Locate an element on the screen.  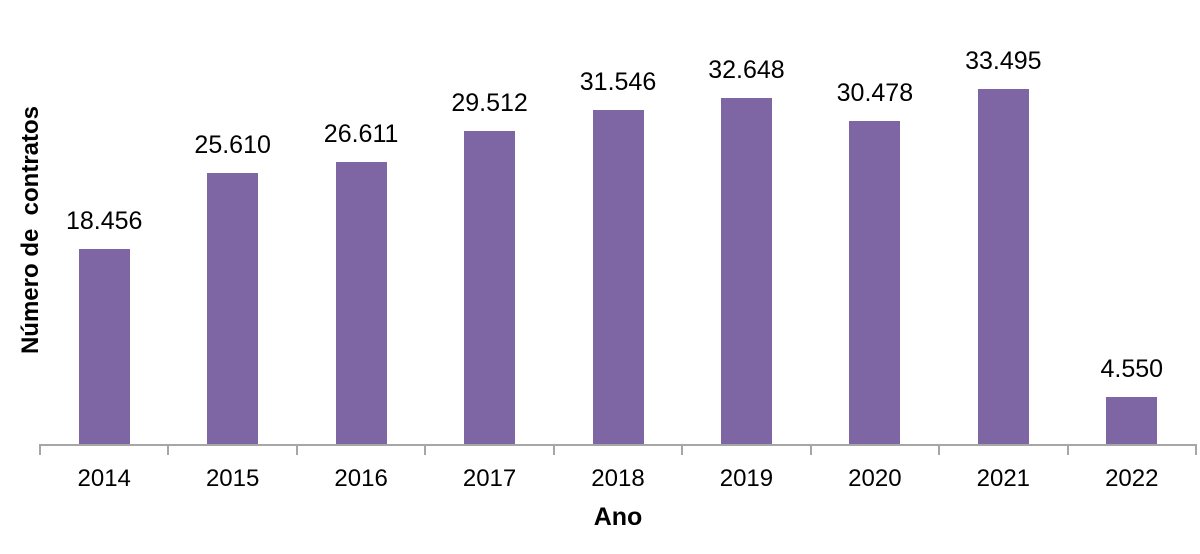
bar-2018 is located at coordinates (618, 277).